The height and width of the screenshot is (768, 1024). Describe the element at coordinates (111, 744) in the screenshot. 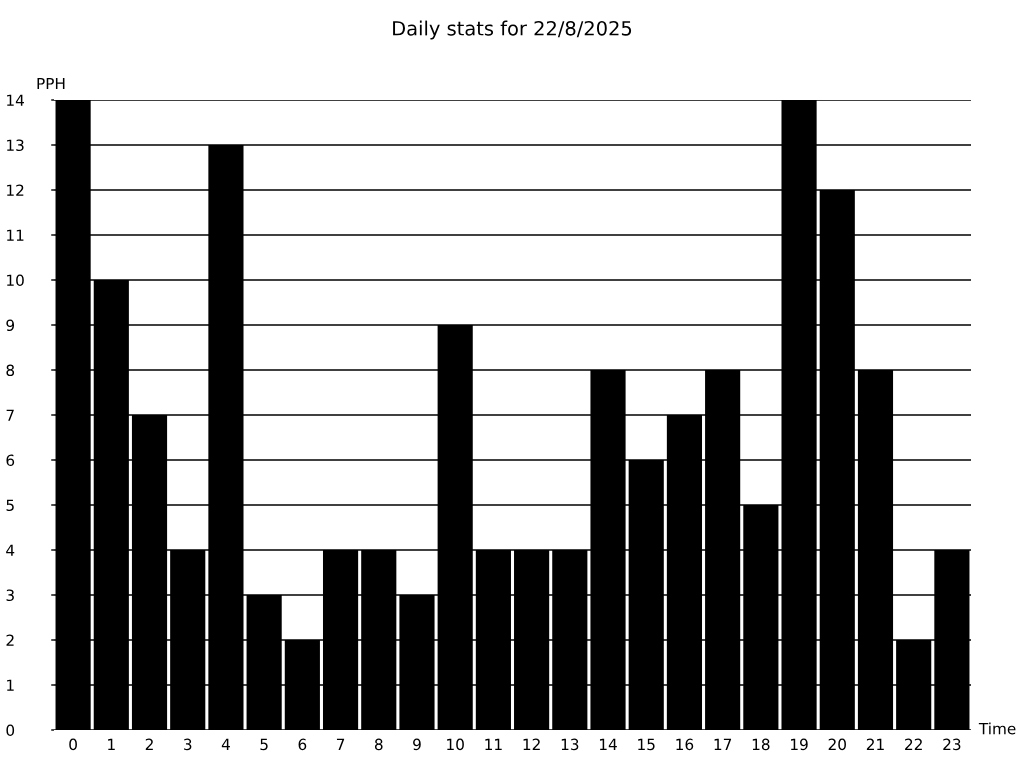

I see `x-tick-label: 1` at that location.